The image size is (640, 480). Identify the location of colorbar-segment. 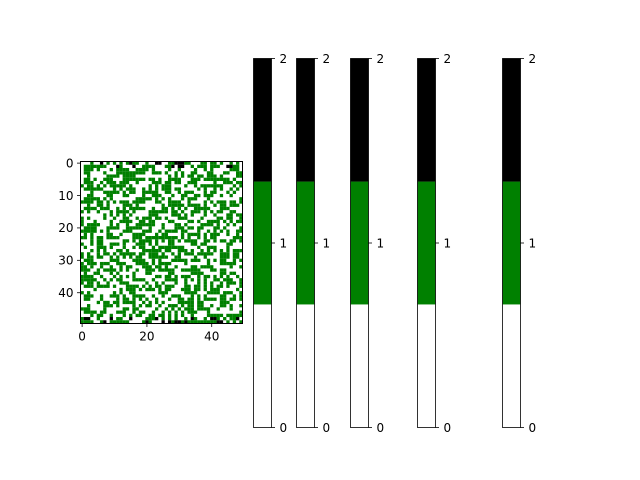
(359, 120).